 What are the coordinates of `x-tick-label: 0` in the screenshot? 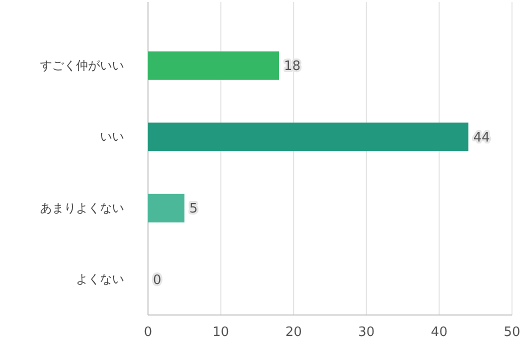 It's located at (148, 332).